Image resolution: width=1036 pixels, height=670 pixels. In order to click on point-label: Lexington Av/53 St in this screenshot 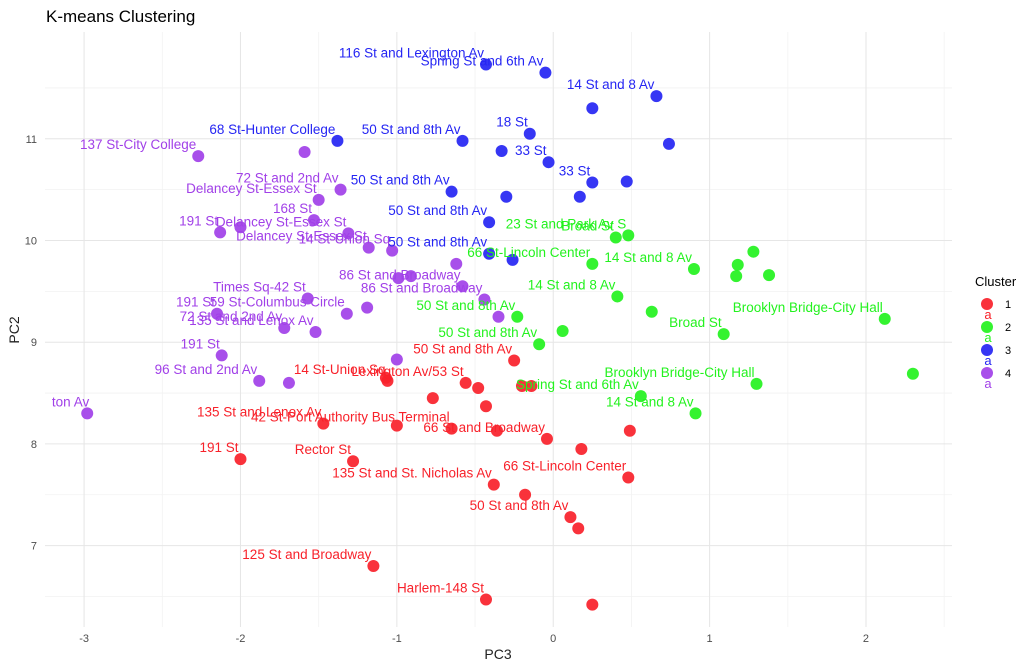, I will do `click(407, 371)`.